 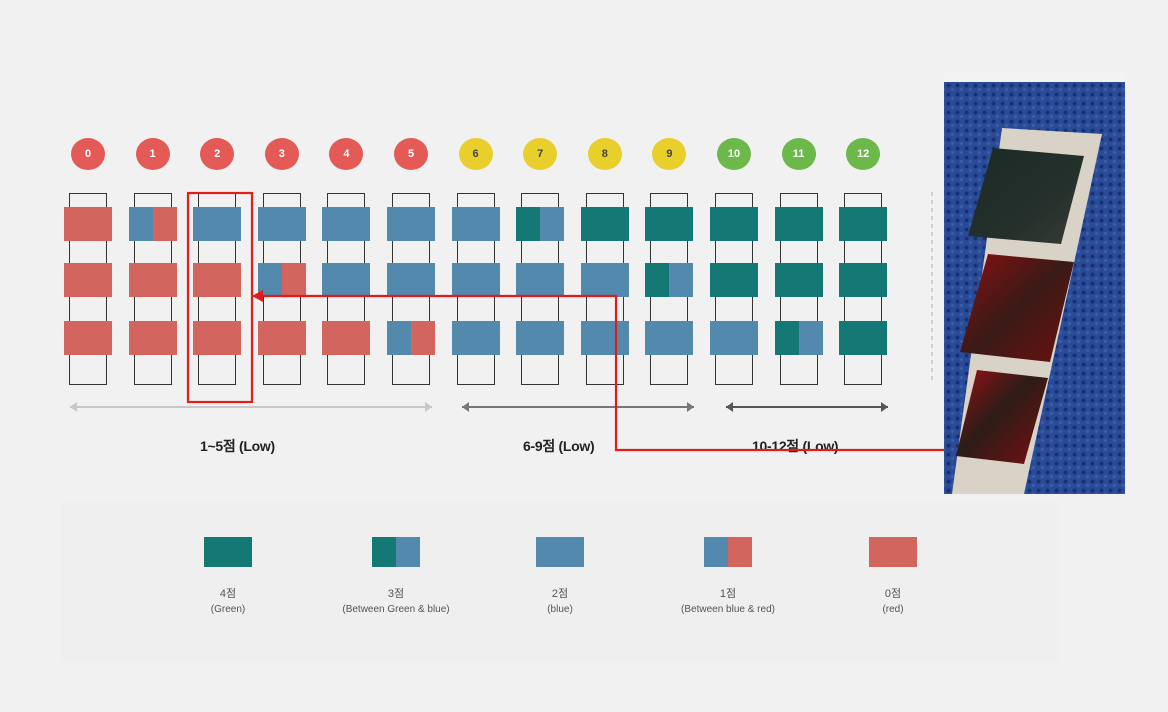 What do you see at coordinates (560, 609) in the screenshot?
I see `legend-desc-2: (blue)` at bounding box center [560, 609].